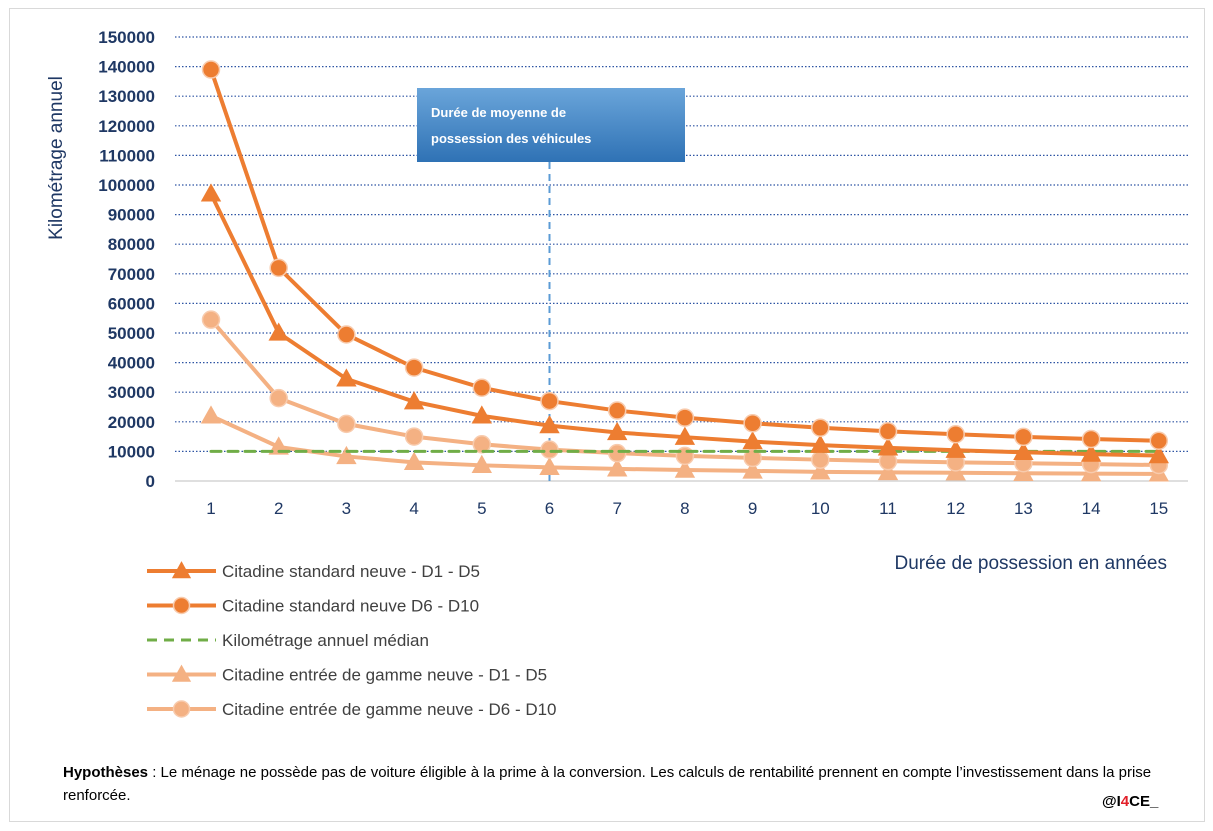  Describe the element at coordinates (181, 570) in the screenshot. I see `legend-marker-triangle` at that location.